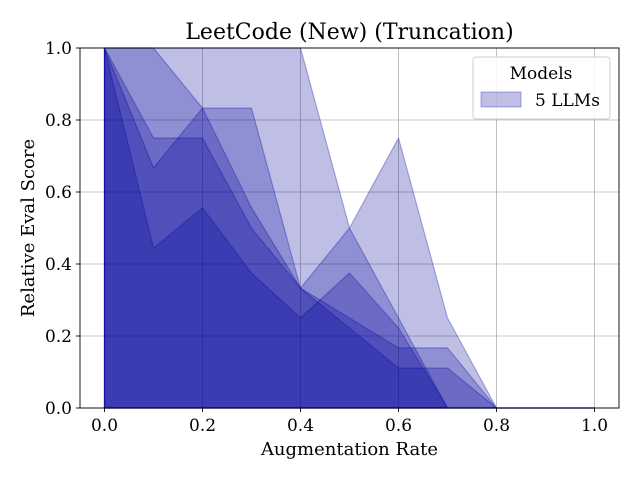 The width and height of the screenshot is (640, 480). I want to click on legend-title: Models, so click(541, 74).